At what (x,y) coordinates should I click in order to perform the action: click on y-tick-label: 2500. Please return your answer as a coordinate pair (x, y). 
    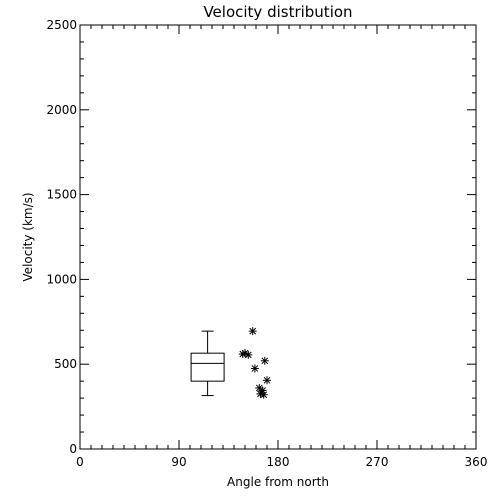
    Looking at the image, I should click on (61, 25).